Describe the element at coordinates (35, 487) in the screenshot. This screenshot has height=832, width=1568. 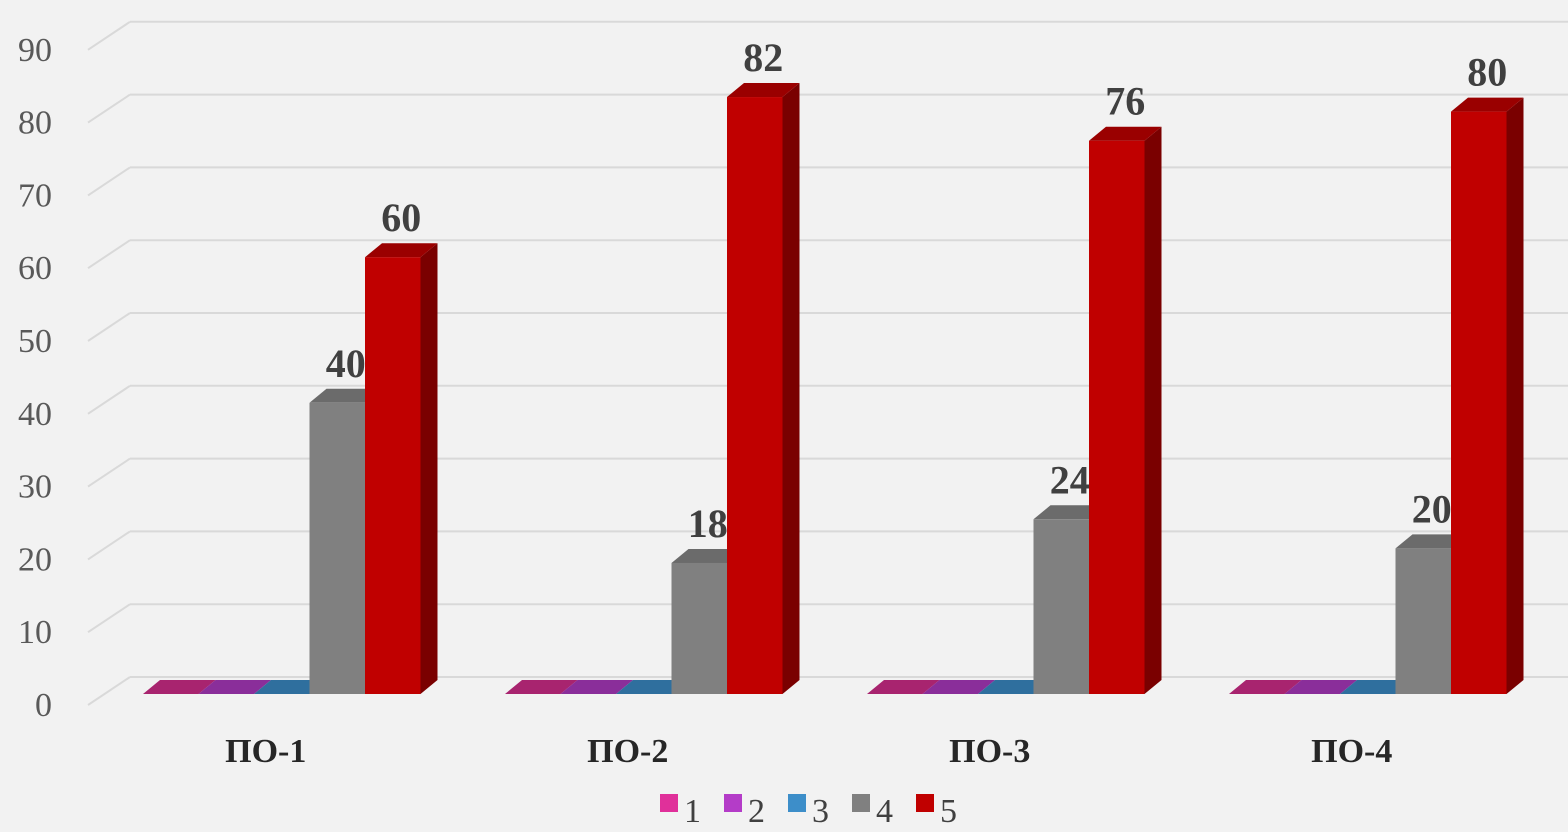
I see `y-tick-label: 30` at that location.